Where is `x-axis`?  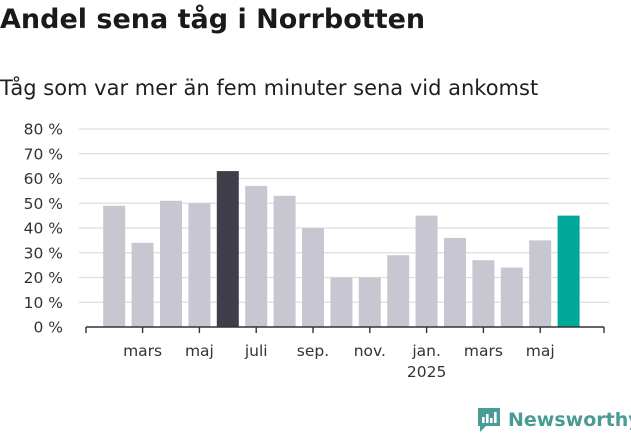 x-axis is located at coordinates (345, 329).